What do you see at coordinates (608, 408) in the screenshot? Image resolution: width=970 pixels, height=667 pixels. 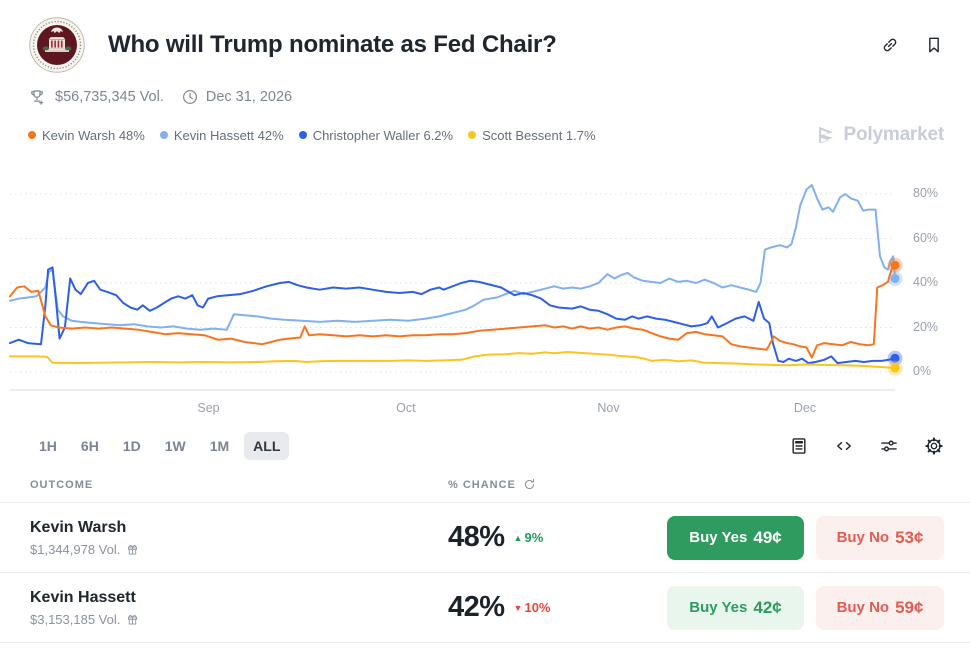 I see `x-axis-label: Nov` at bounding box center [608, 408].